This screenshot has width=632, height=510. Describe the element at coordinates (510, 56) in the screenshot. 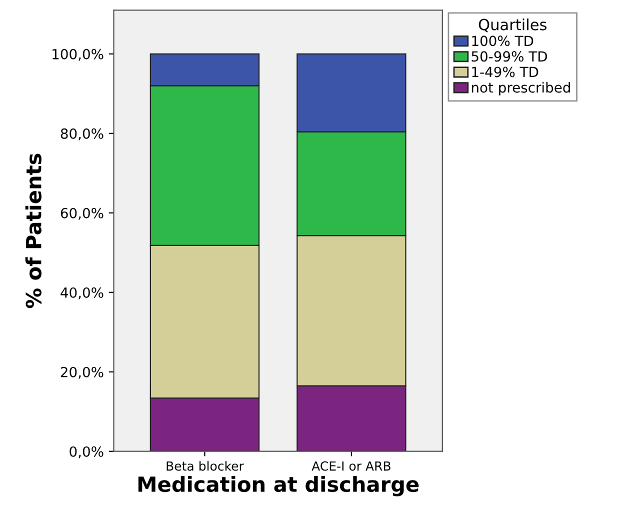

I see `legend-label: 50-99% TD` at that location.